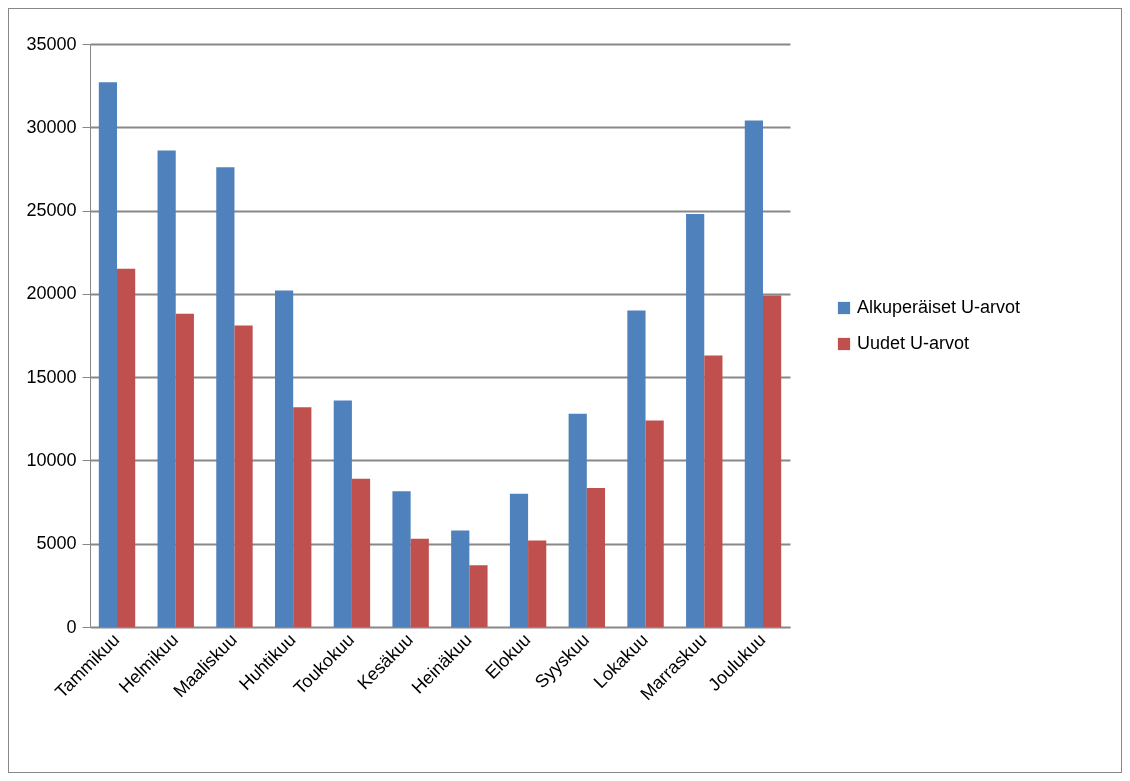 This screenshot has height=781, width=1130. Describe the element at coordinates (51, 210) in the screenshot. I see `y-tick-label: 25000` at that location.